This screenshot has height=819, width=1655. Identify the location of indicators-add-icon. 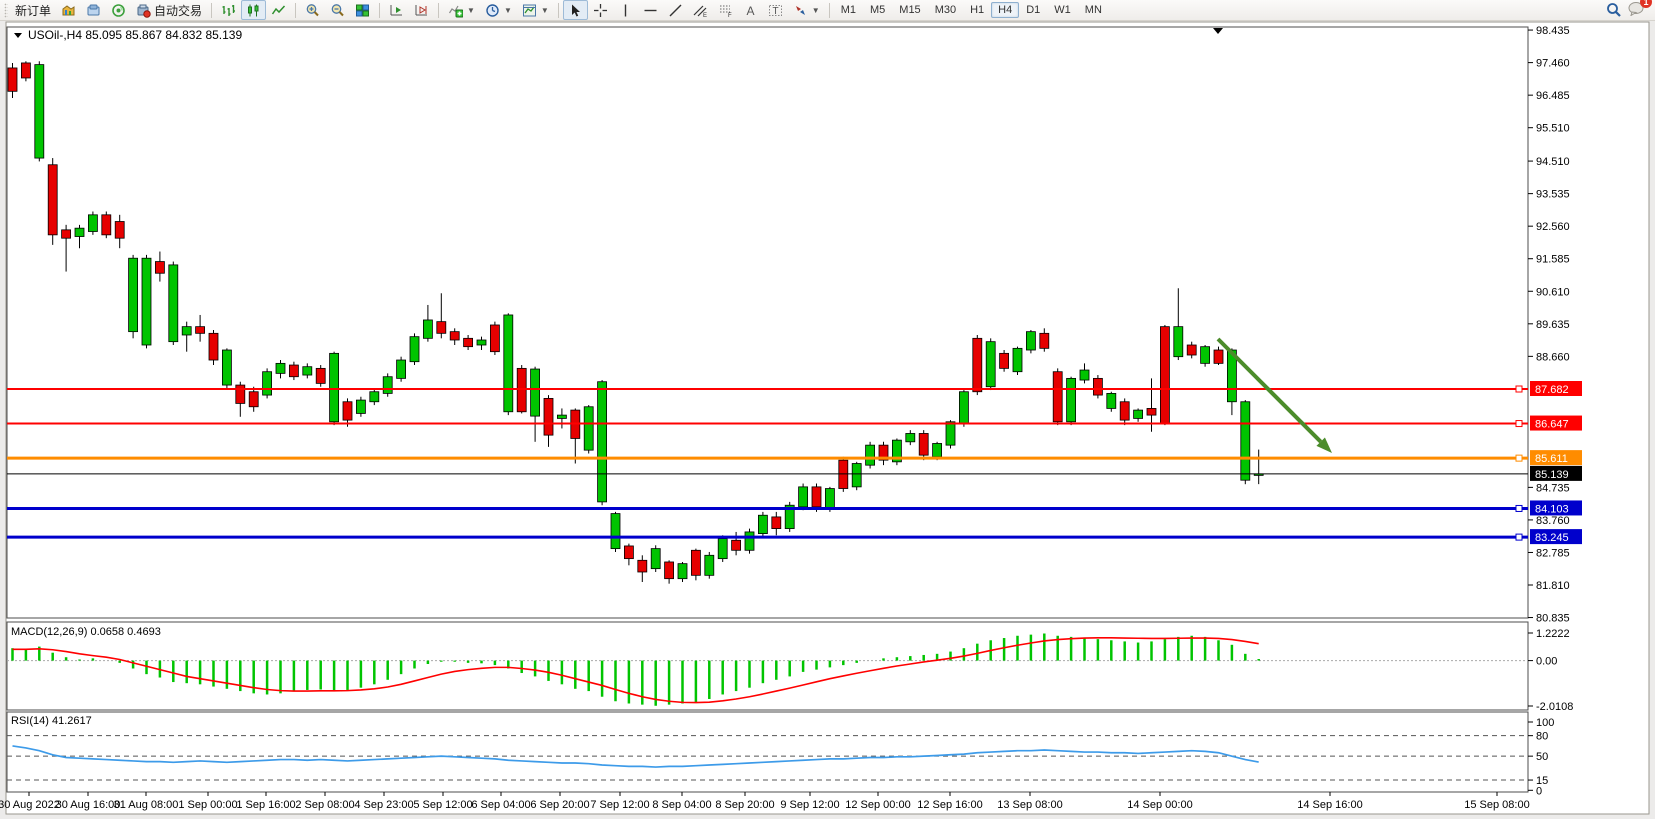
(456, 10).